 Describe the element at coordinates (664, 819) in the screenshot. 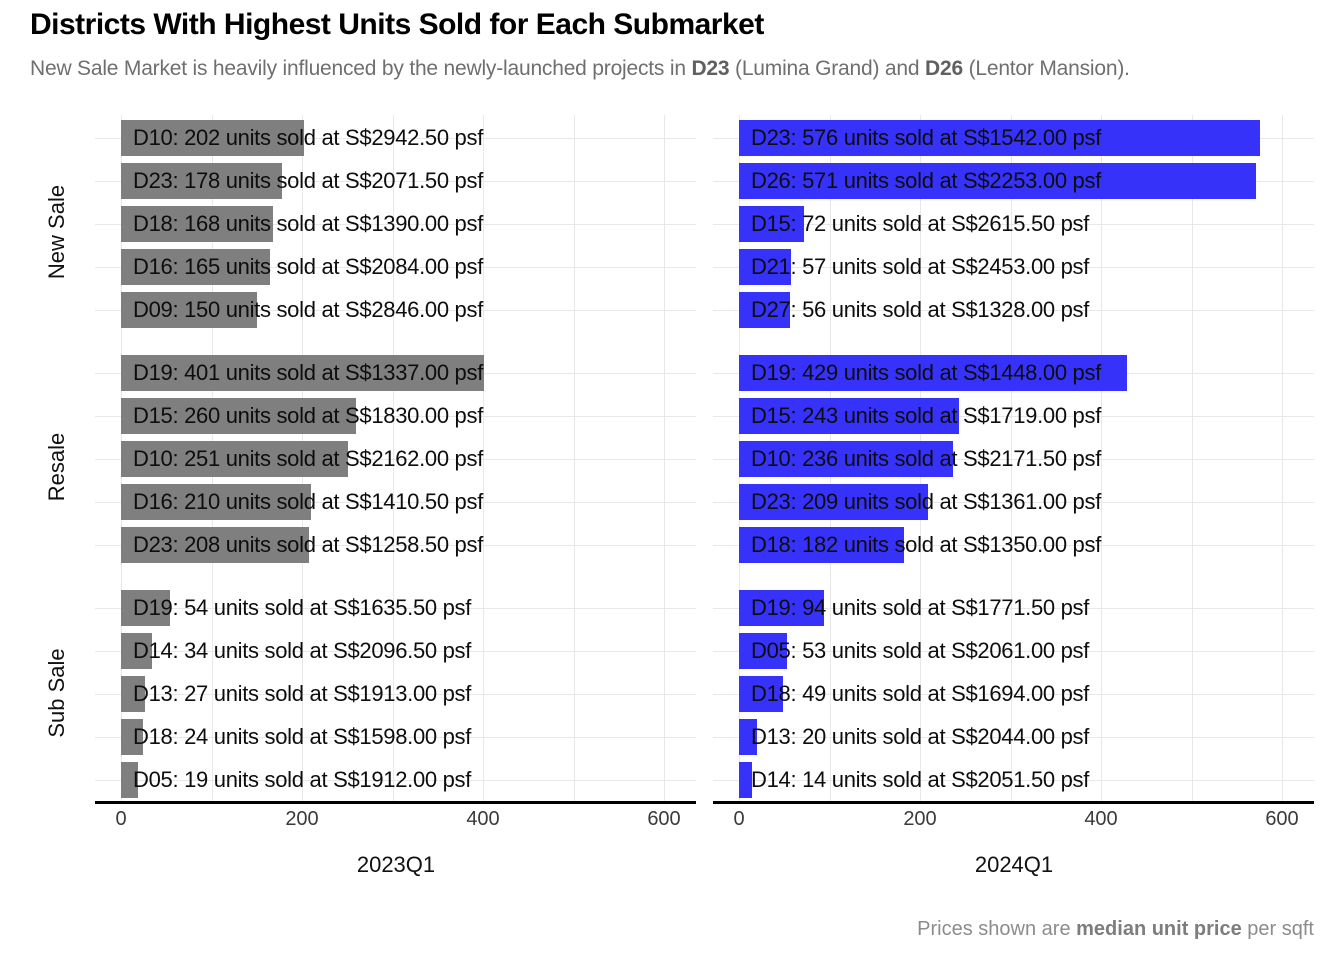

I see `x-tick-label: 600` at that location.